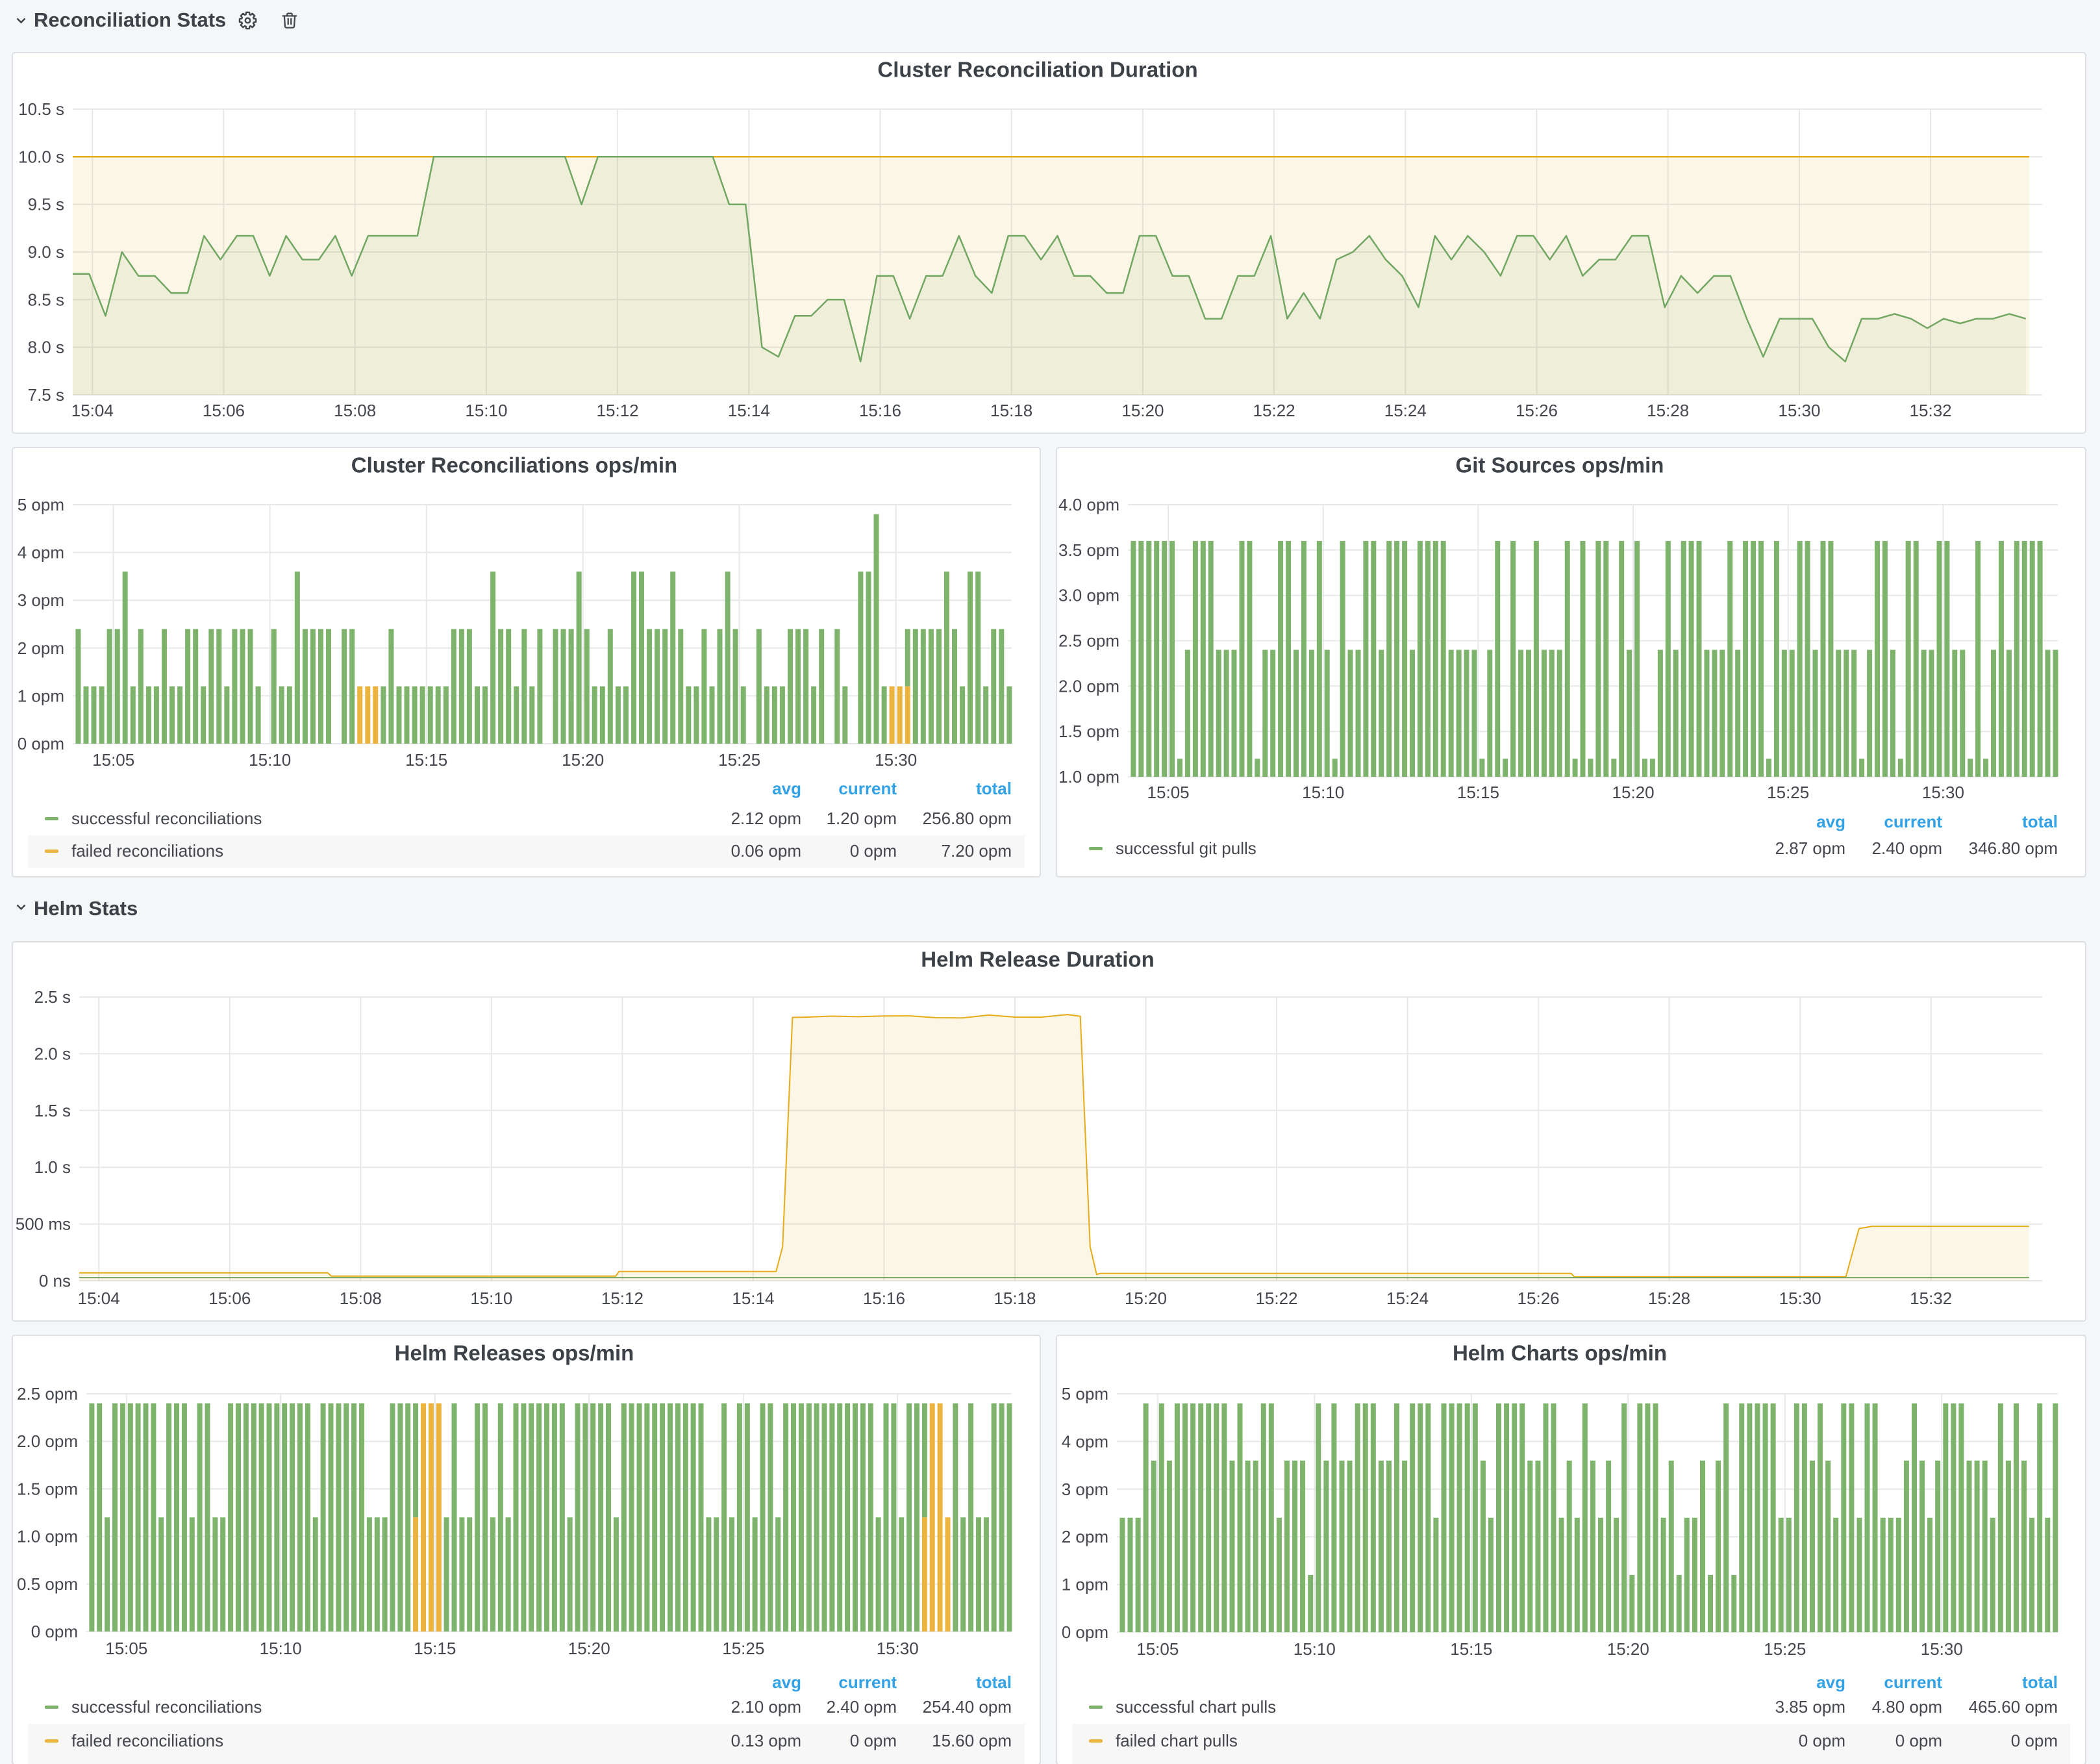  Describe the element at coordinates (766, 851) in the screenshot. I see `svg-text: 0.06 opm` at that location.